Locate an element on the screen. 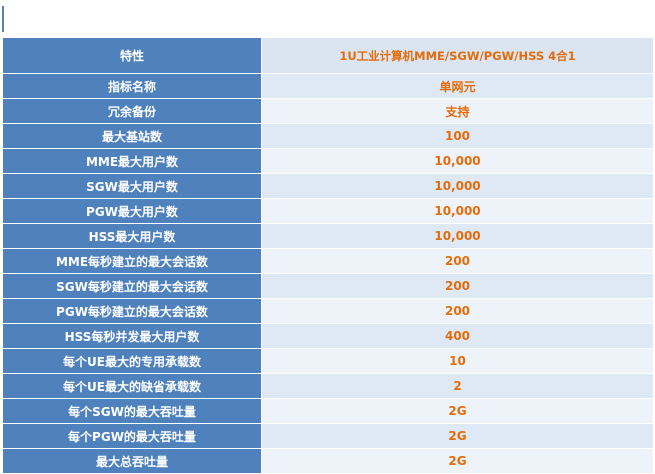  table-row: SGW每秒建立的最大会话数 200 is located at coordinates (328, 286).